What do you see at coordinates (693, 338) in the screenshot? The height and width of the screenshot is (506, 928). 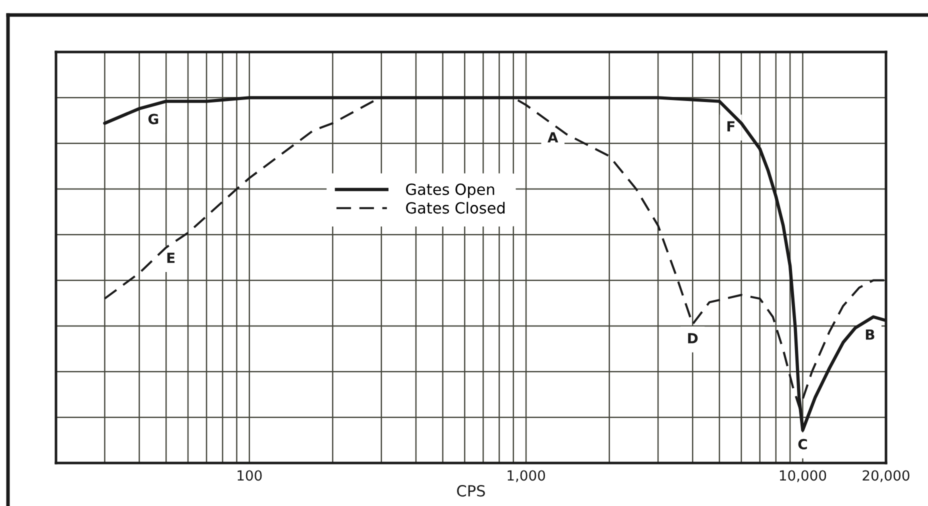 I see `annotation: D` at bounding box center [693, 338].